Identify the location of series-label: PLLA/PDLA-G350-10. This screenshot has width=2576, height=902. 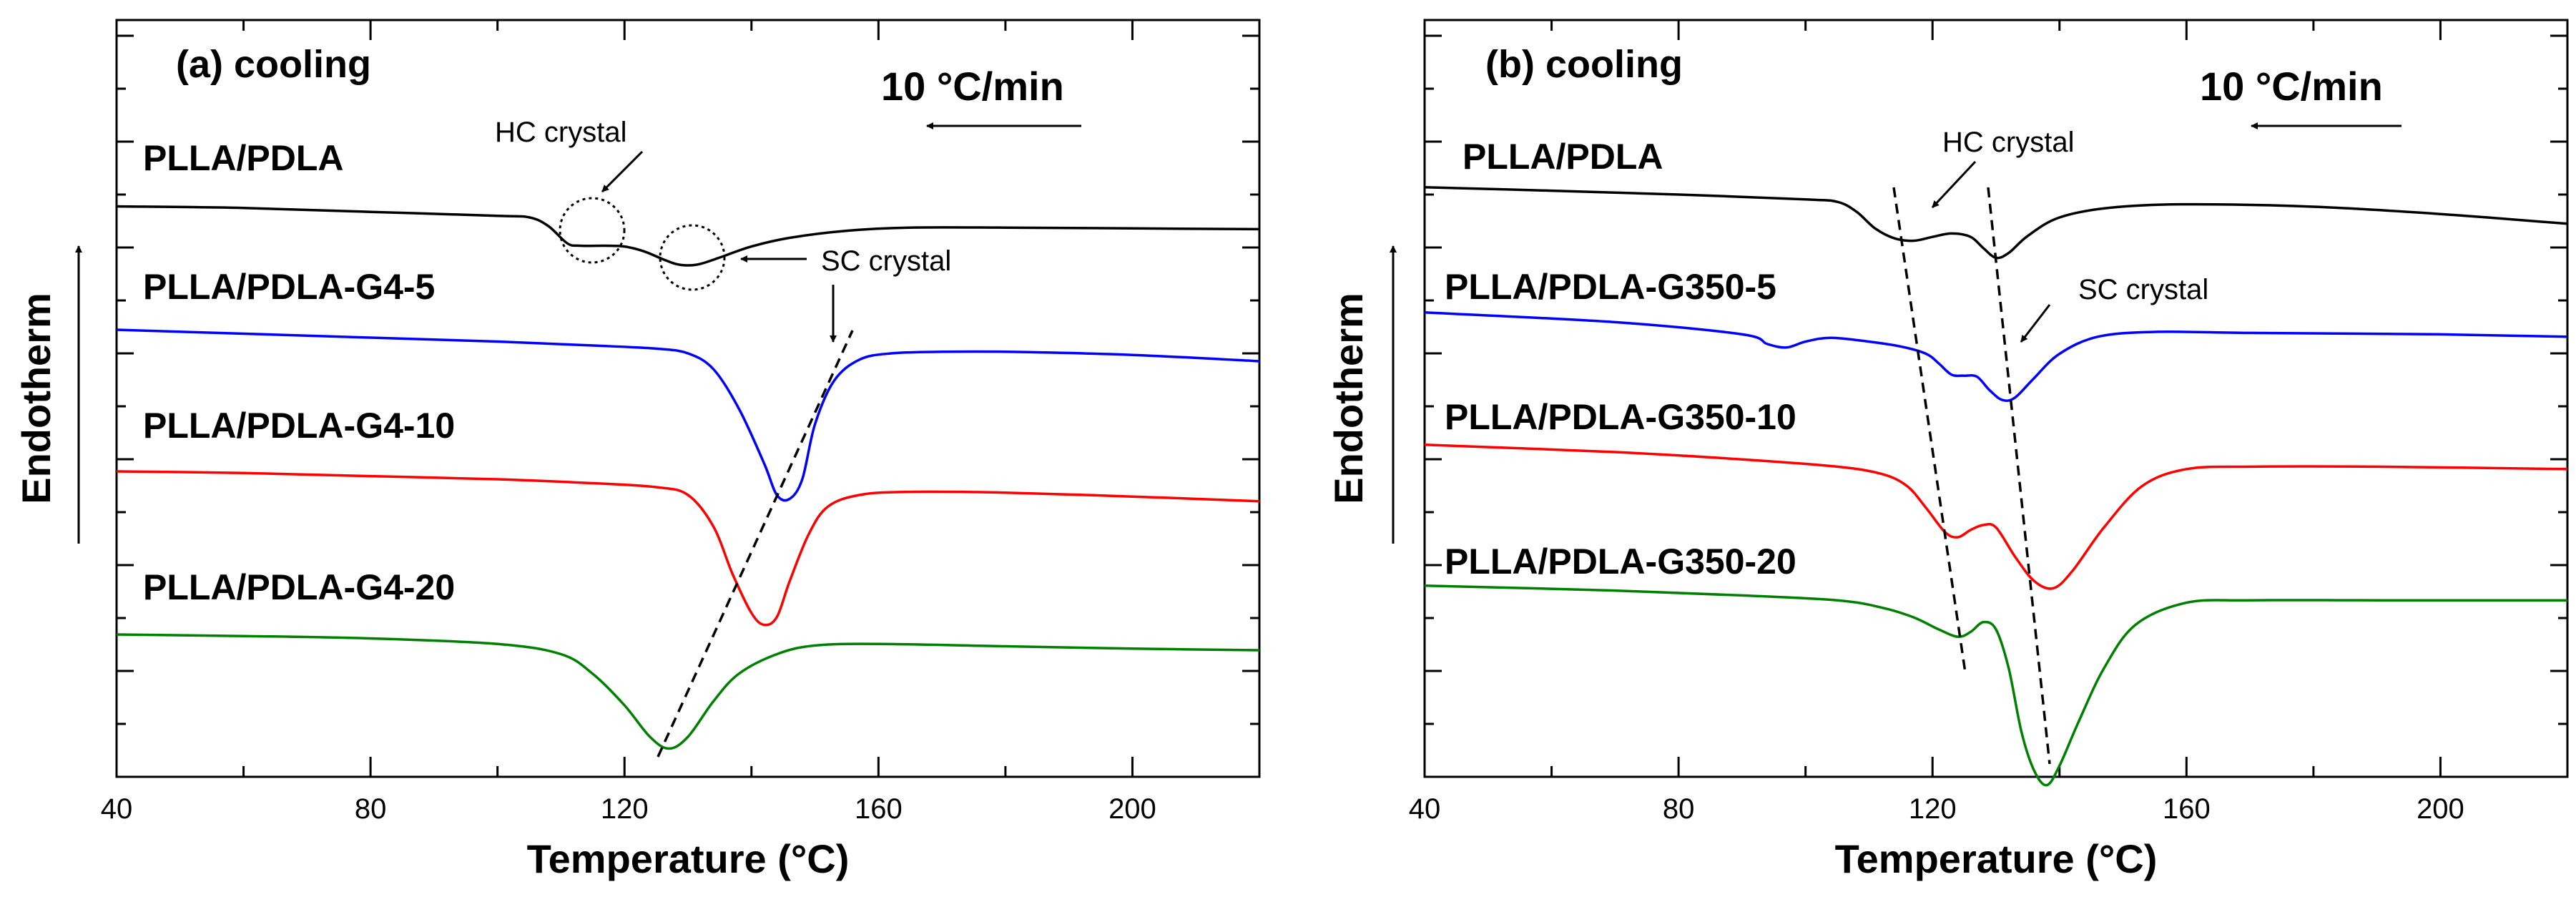
(1621, 417).